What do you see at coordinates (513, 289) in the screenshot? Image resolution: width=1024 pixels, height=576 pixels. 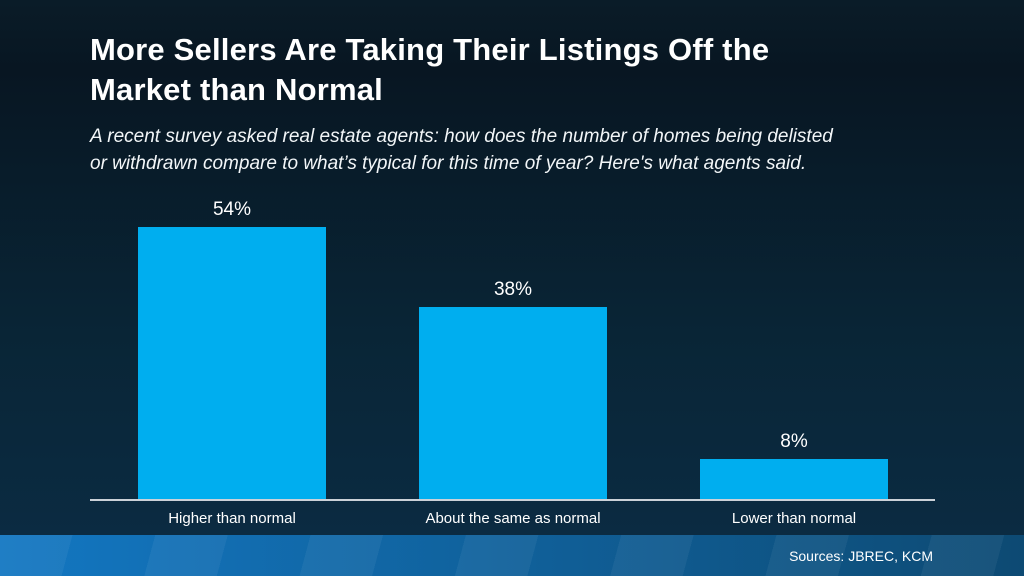 I see `bar-value-label-about-the-same-as-normal: 38%` at bounding box center [513, 289].